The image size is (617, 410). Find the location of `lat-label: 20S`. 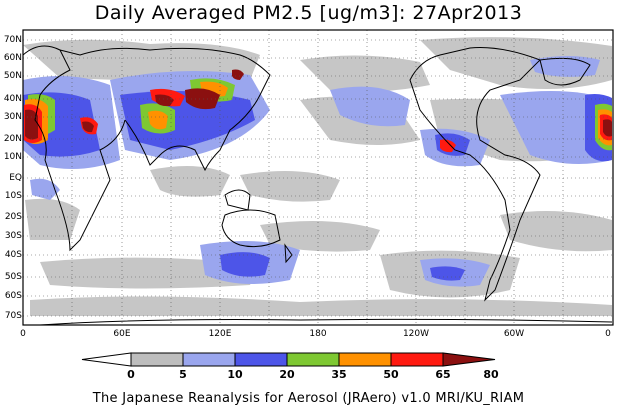

lat-label: 20S is located at coordinates (13, 217).